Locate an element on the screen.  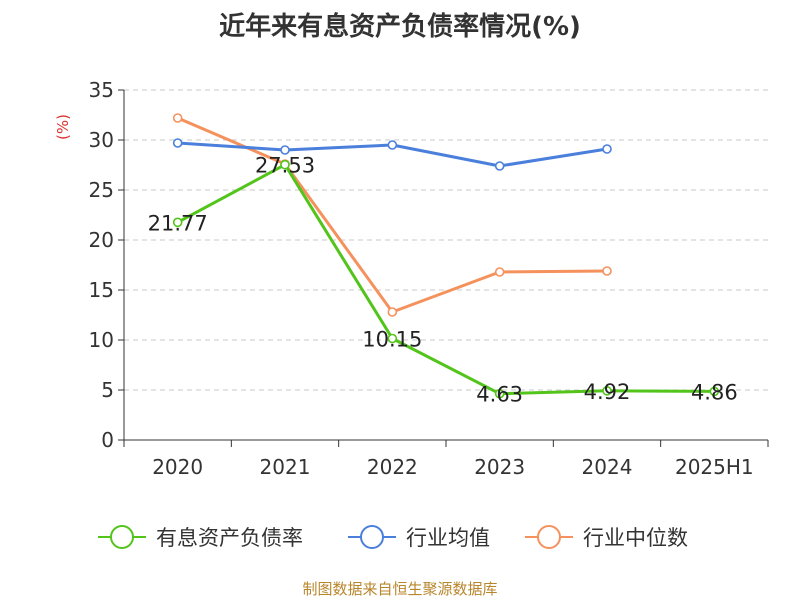
x-tick-label: 2020 is located at coordinates (177, 467).